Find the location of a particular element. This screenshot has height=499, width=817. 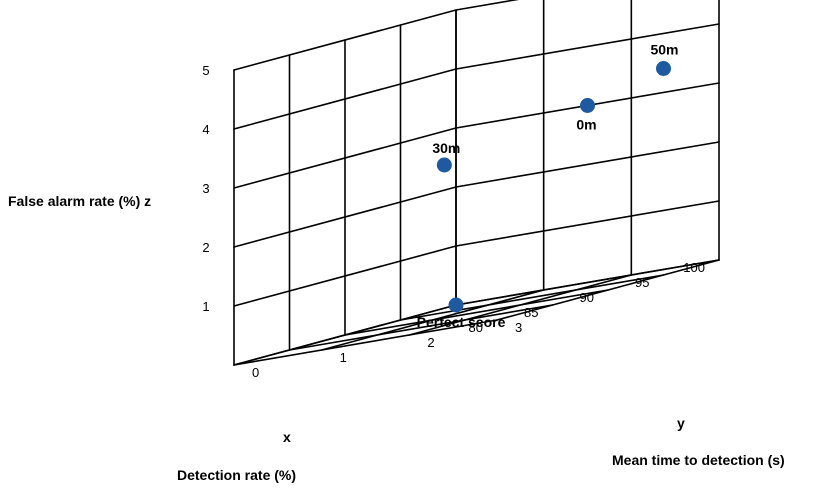

y-tick-label: 0 is located at coordinates (255, 372).